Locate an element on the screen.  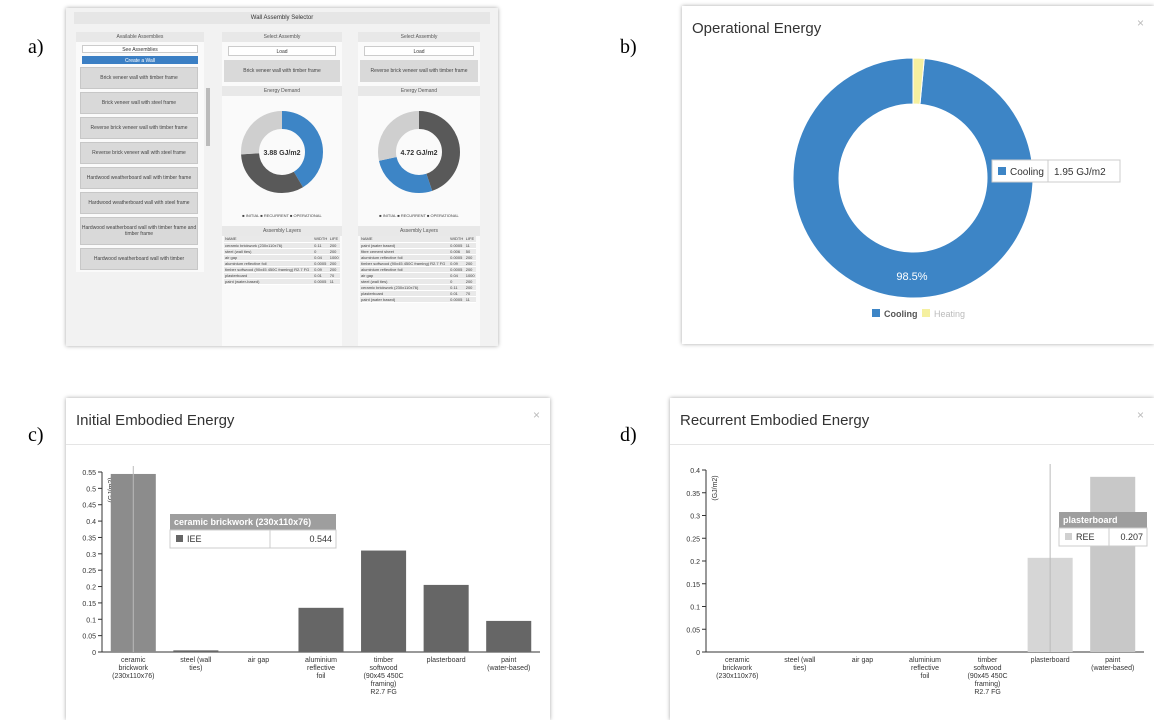
y-tick-label: 0.25 is located at coordinates (89, 571).